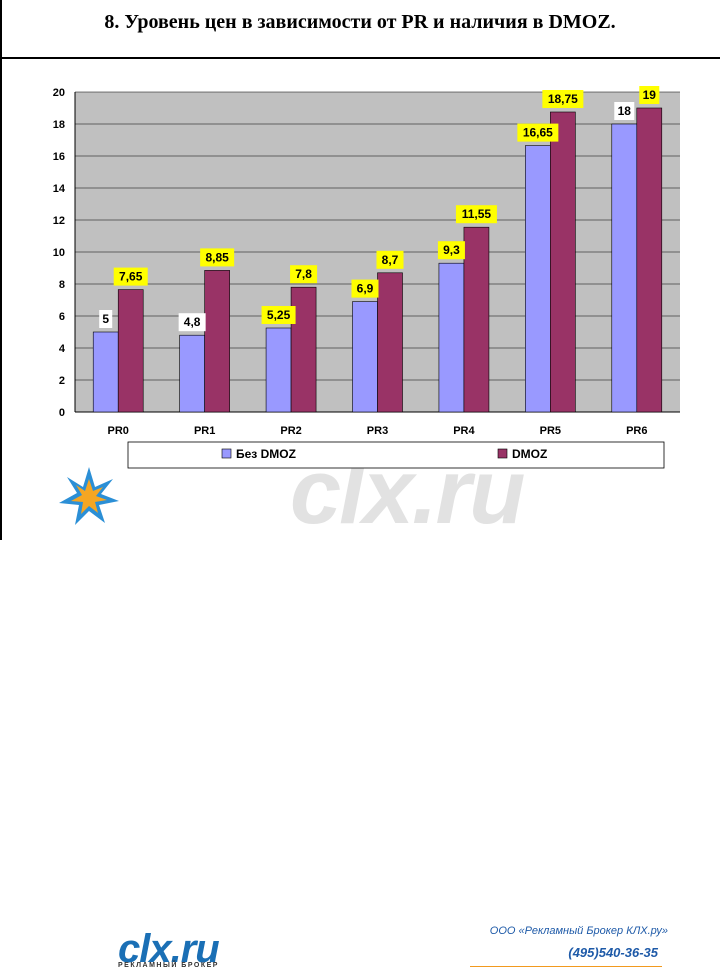  Describe the element at coordinates (59, 221) in the screenshot. I see `y-tick-label: 12` at that location.